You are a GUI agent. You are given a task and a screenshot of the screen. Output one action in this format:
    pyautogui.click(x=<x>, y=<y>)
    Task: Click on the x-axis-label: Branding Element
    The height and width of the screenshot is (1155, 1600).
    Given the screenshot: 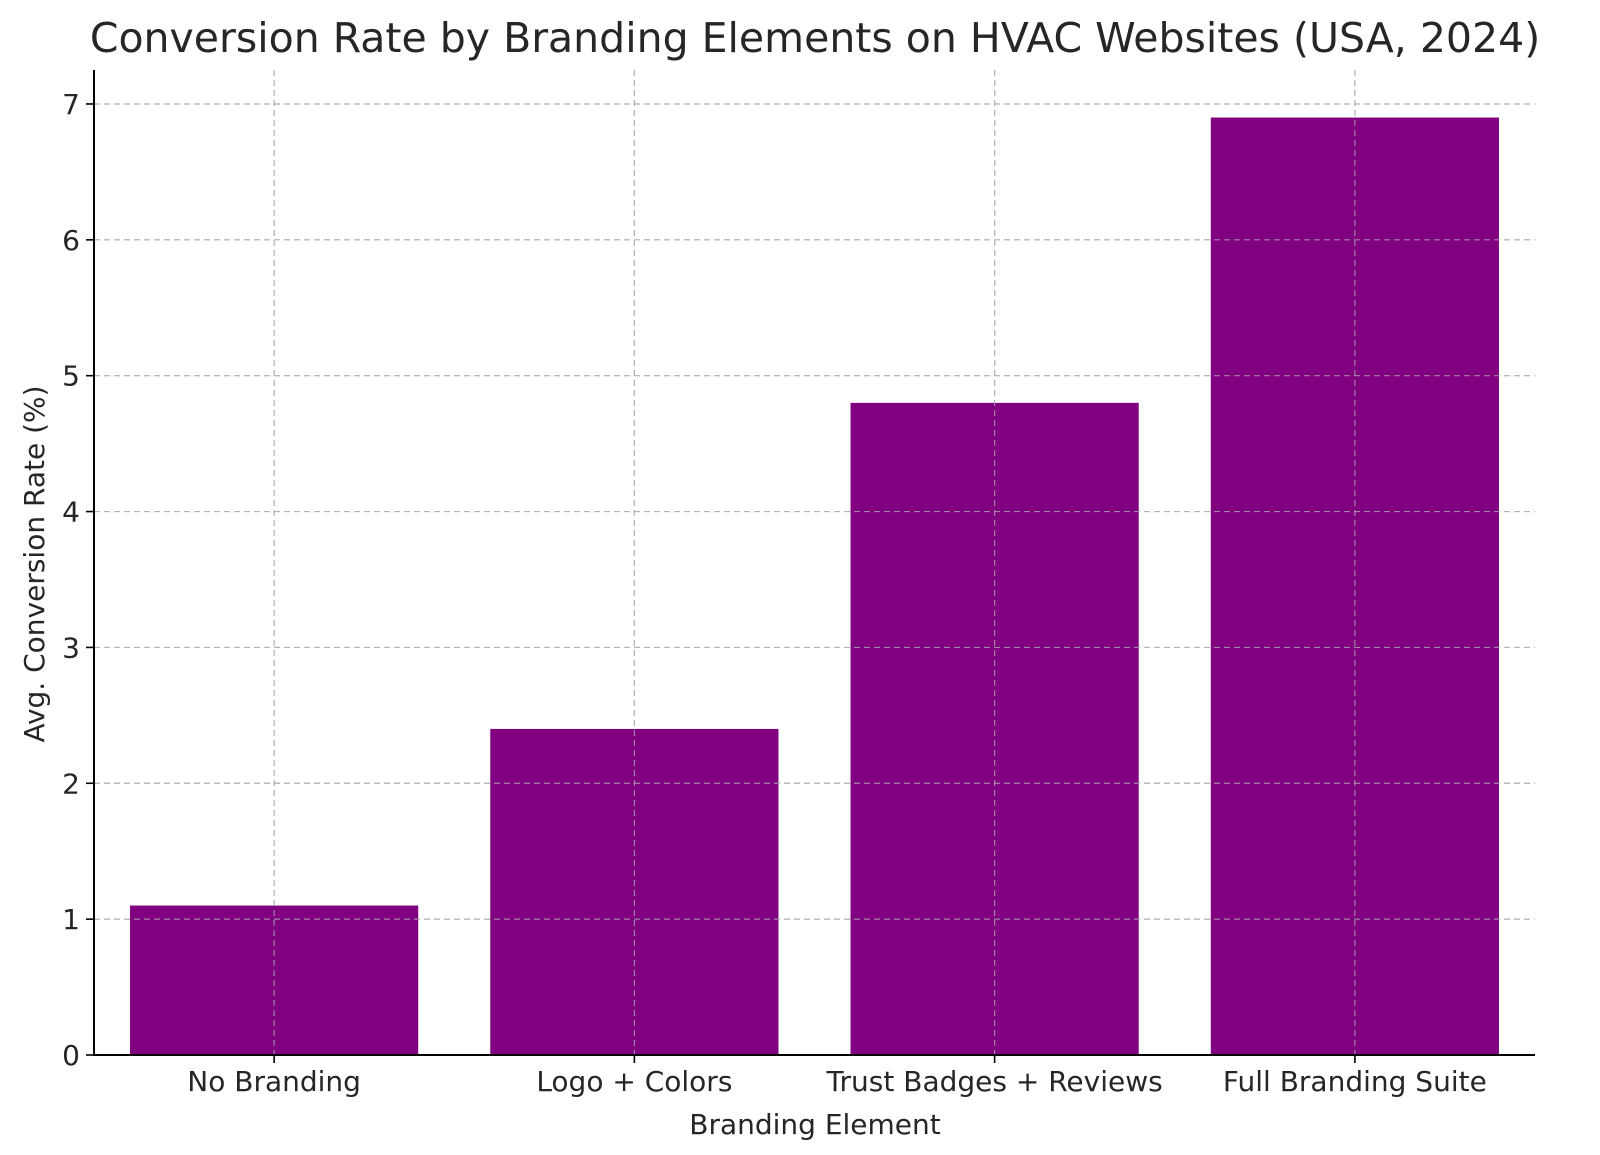 What is the action you would take?
    pyautogui.click(x=815, y=1124)
    